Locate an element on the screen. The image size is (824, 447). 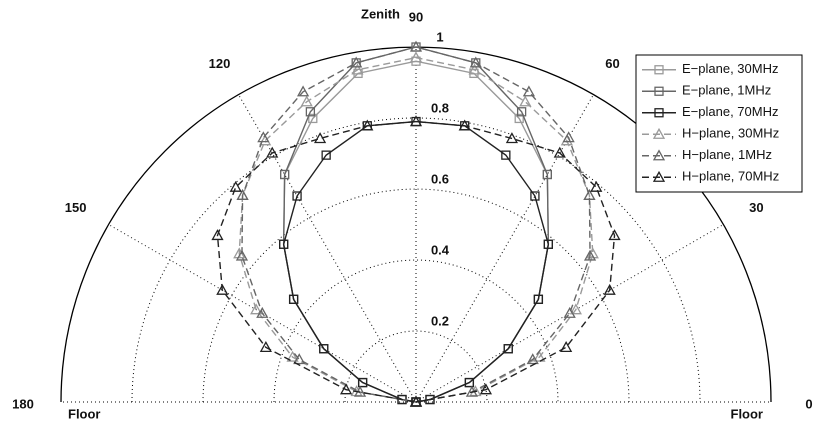
legend-label: E−plane, 70MHz is located at coordinates (730, 111).